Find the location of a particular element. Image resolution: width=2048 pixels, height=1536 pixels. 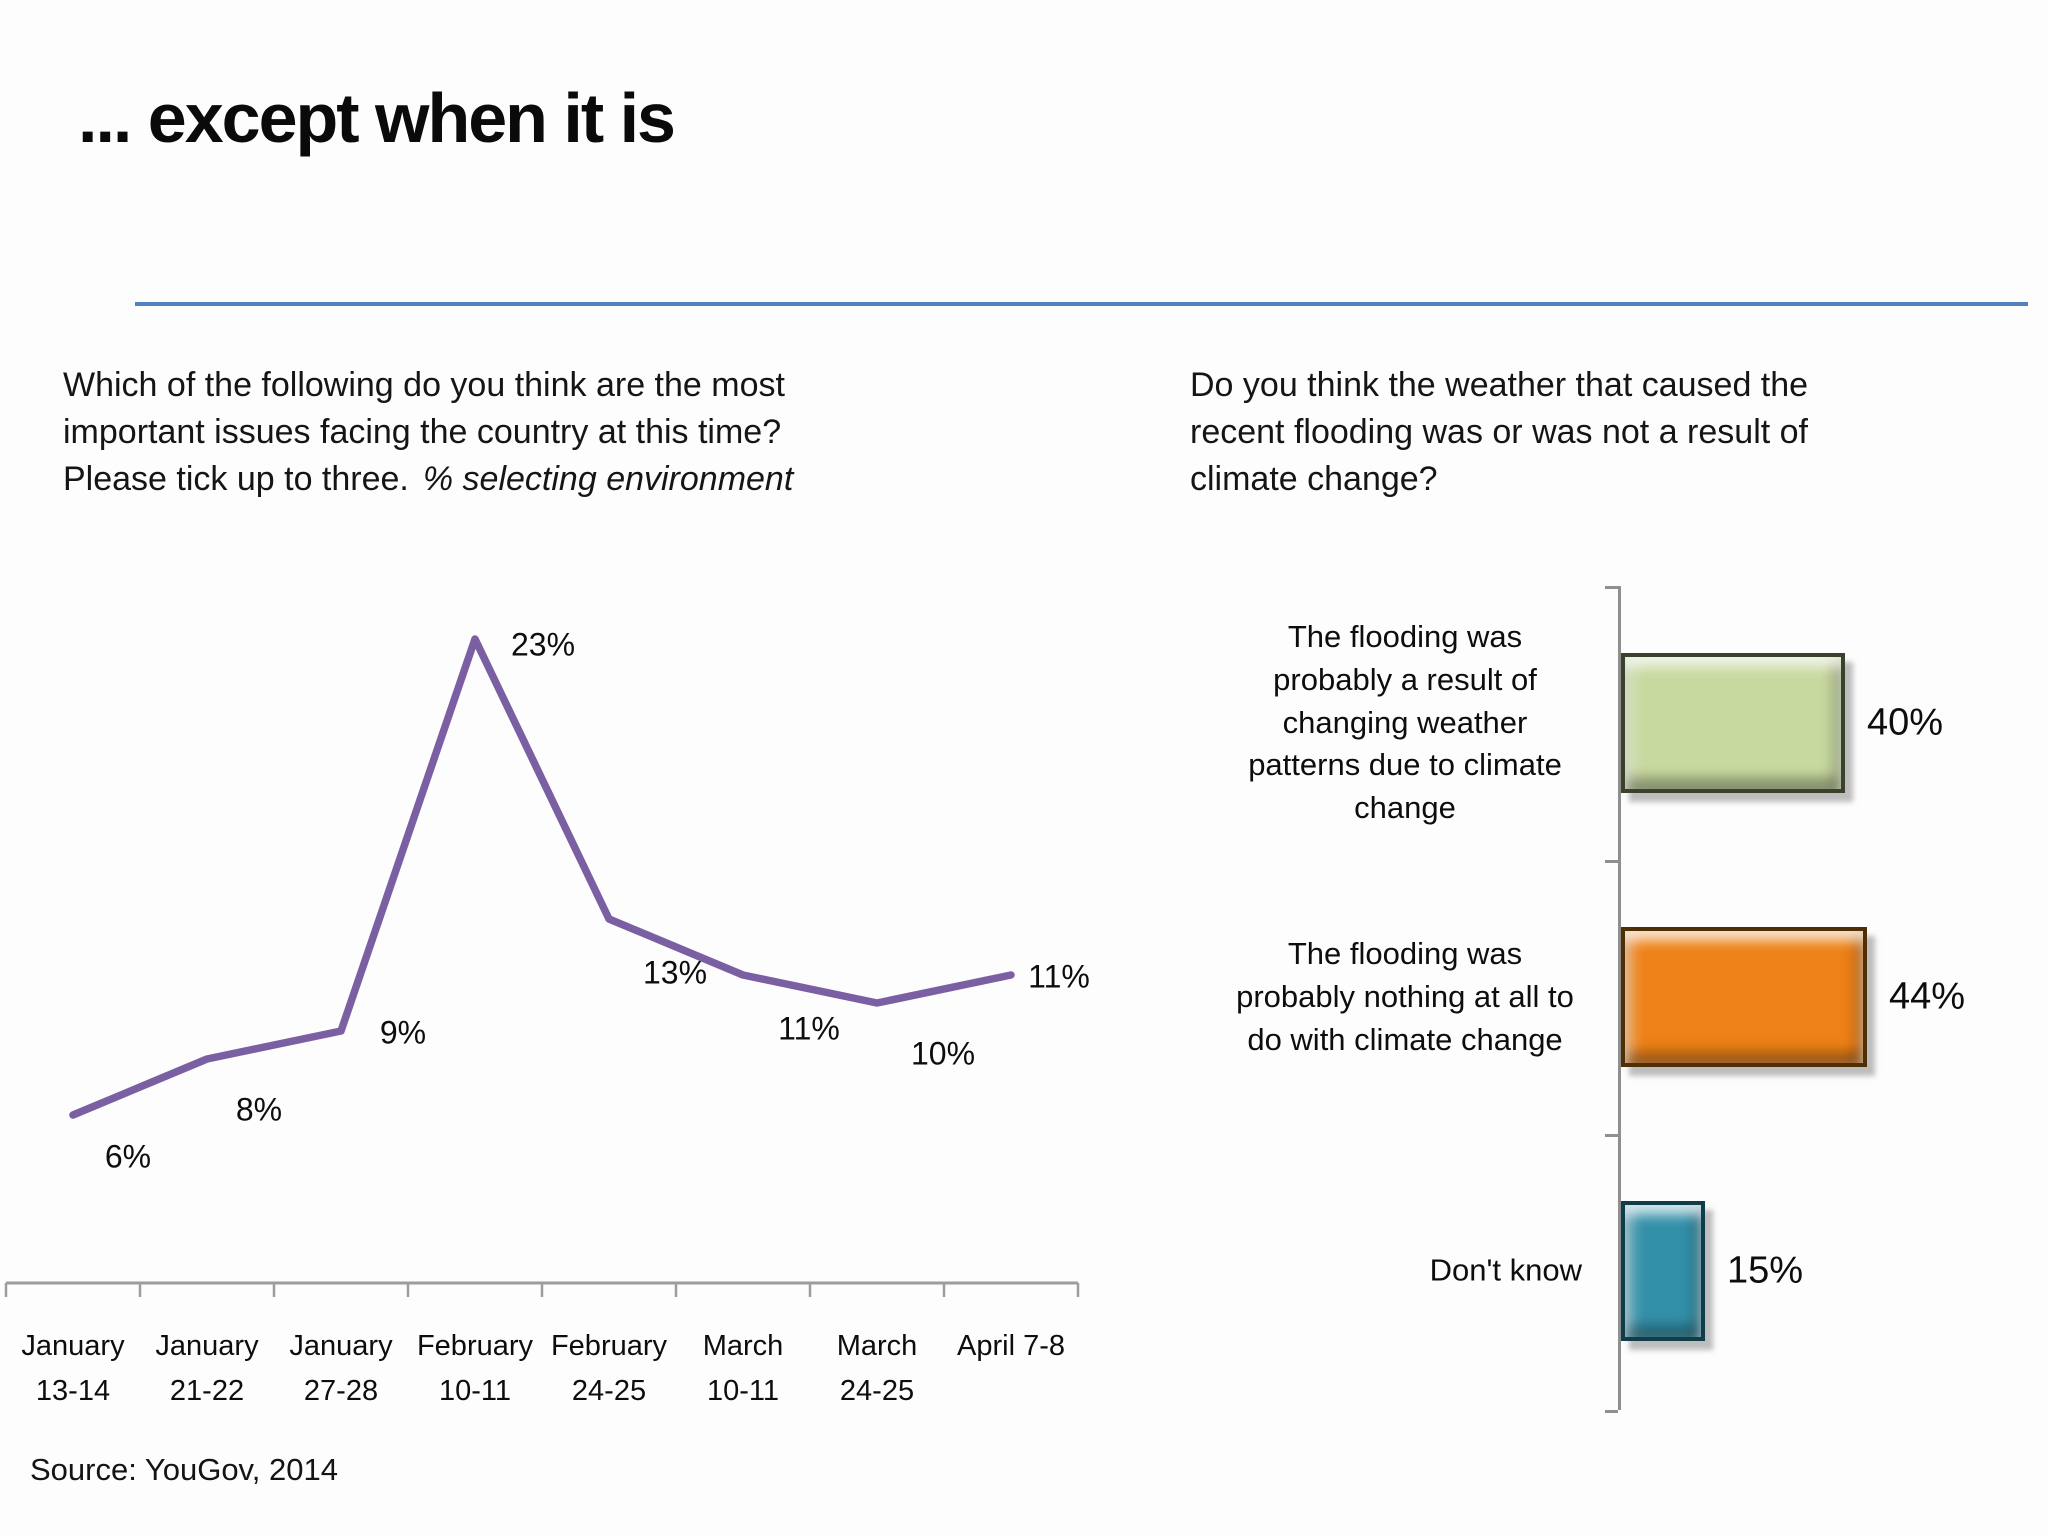

bar-value-label: 44% is located at coordinates (1927, 996).